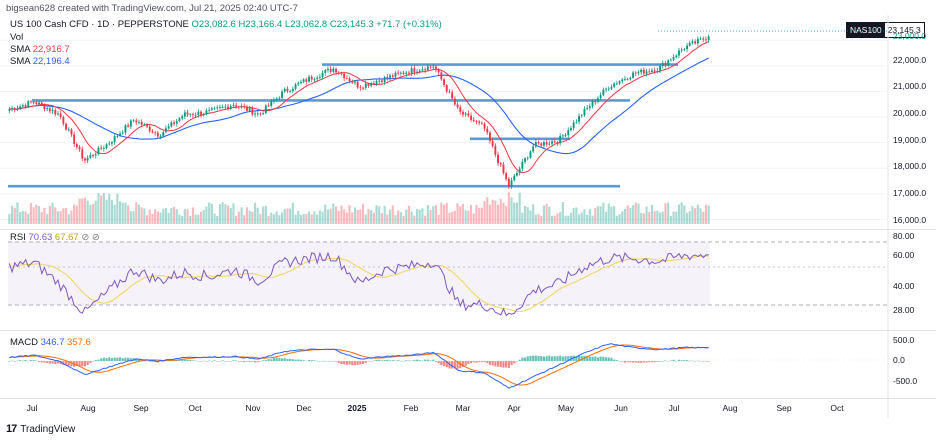  Describe the element at coordinates (674, 408) in the screenshot. I see `time-axis-label: Jul` at that location.